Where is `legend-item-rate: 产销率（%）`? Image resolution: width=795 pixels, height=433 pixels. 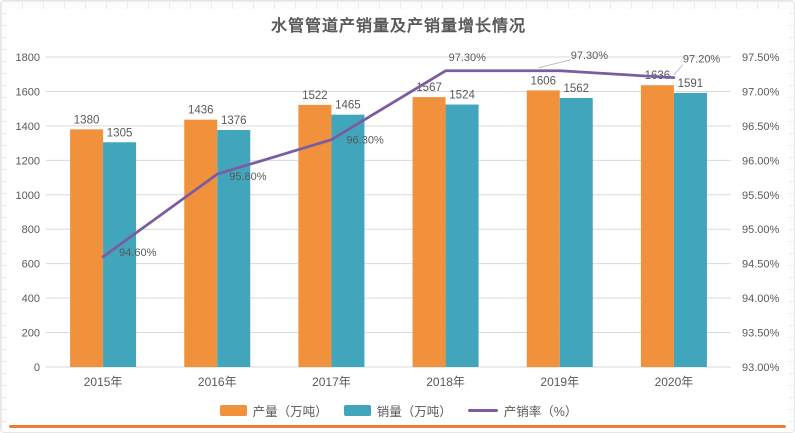
legend-item-rate: 产销率（%） is located at coordinates (522, 410).